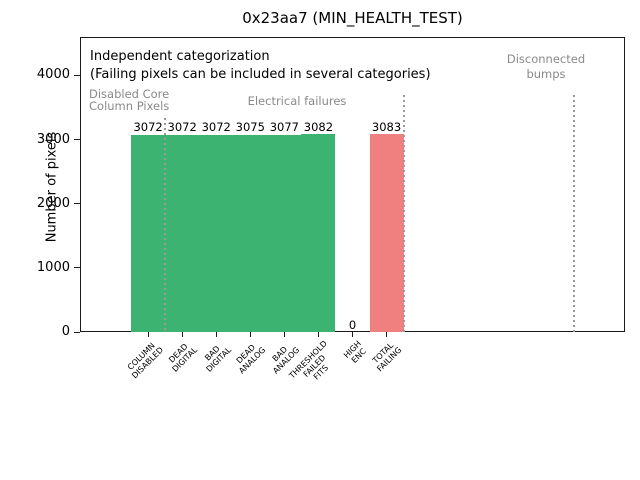 The image size is (640, 480). What do you see at coordinates (386, 126) in the screenshot?
I see `bar-value-label: 3083` at bounding box center [386, 126].